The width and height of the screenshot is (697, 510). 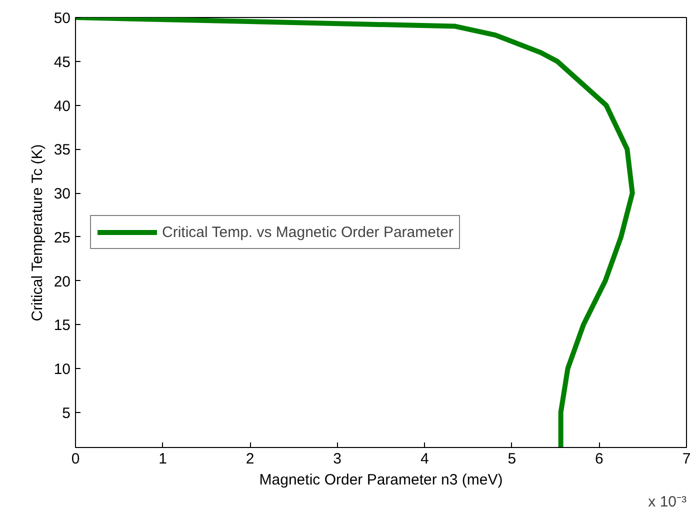 I want to click on x-axis-title: Magnetic Order Parameter n3 (meV), so click(x=381, y=480).